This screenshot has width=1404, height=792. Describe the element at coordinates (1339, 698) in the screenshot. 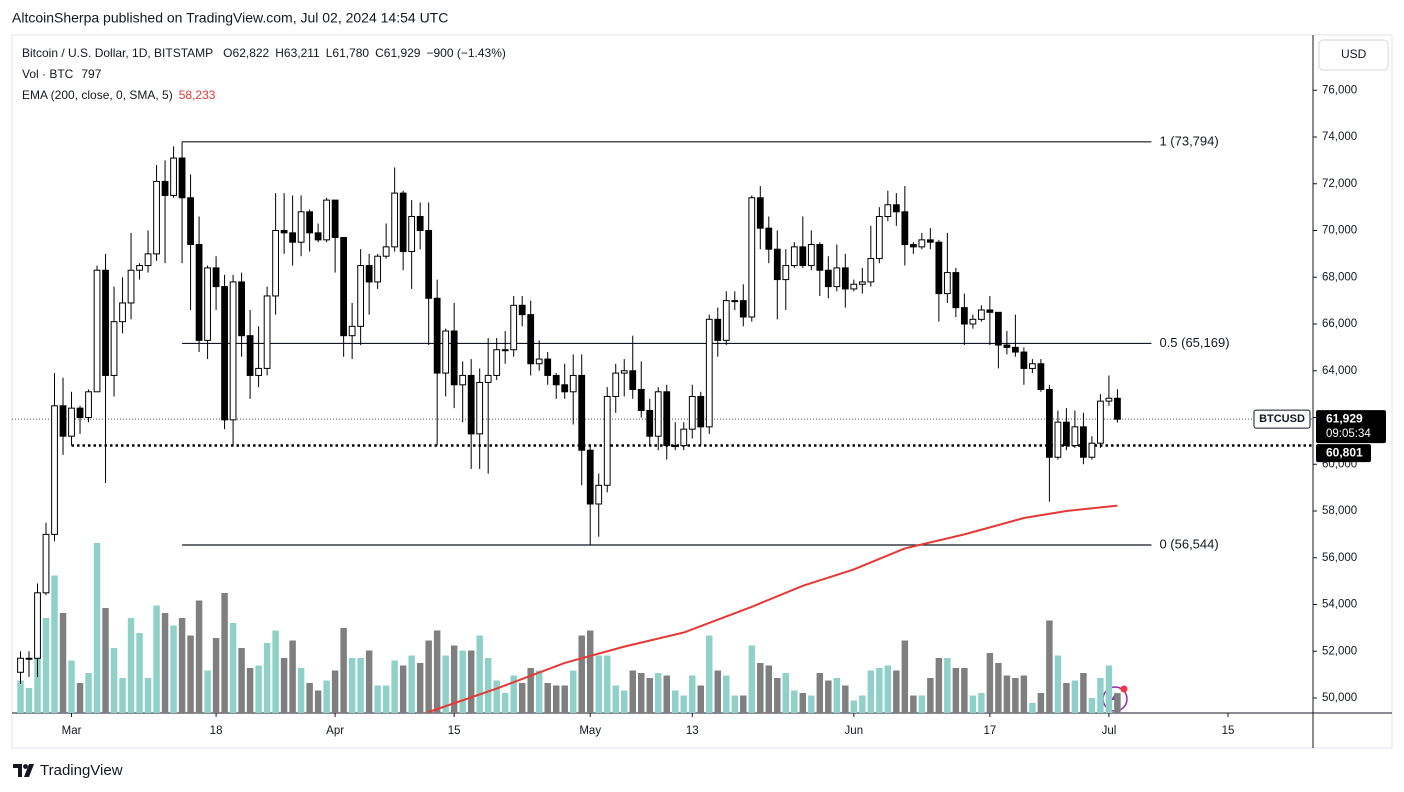

I see `y-tick-label: 50,000` at that location.